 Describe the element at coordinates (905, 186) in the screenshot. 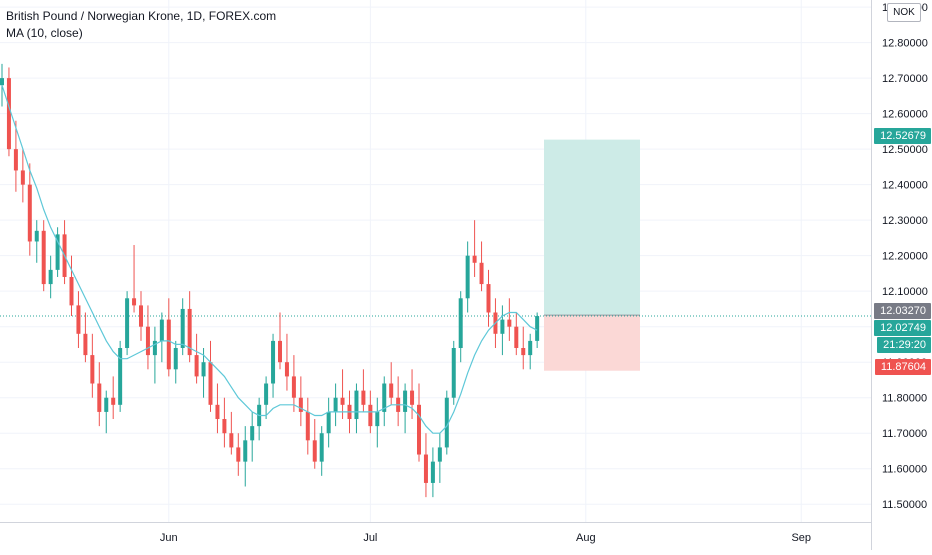

I see `y-tick-label: 12.40000` at that location.